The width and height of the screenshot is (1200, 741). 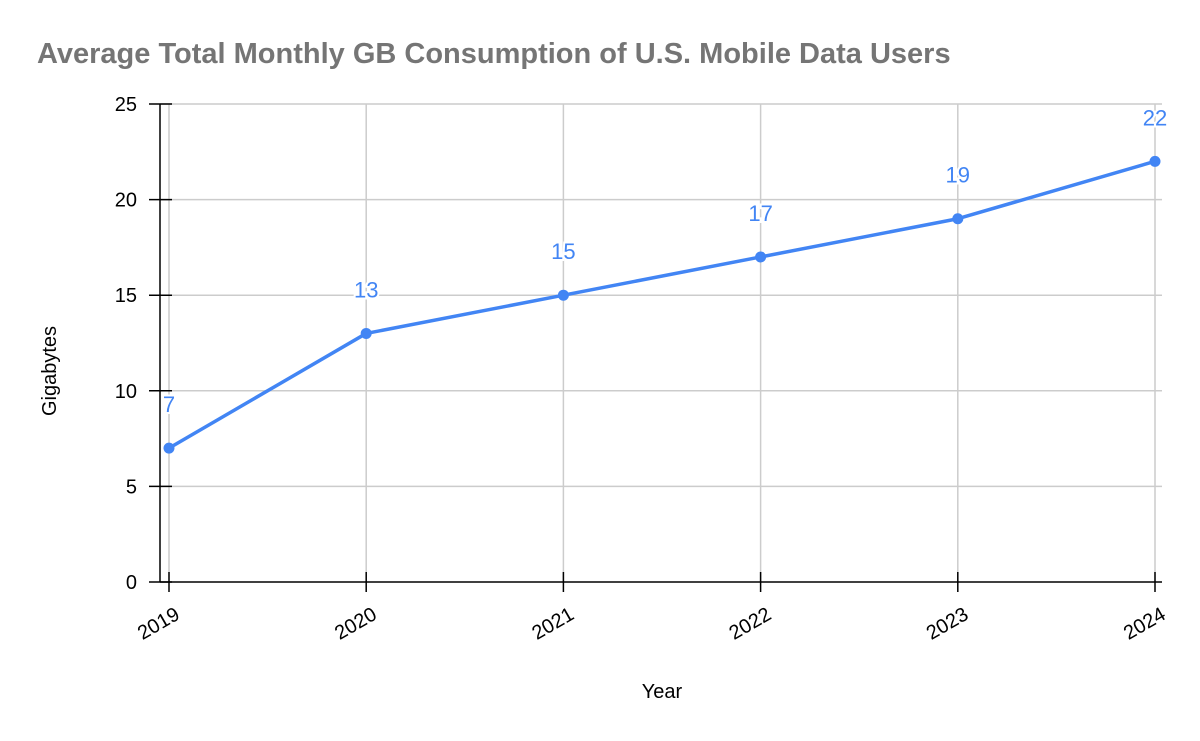 What do you see at coordinates (131, 583) in the screenshot?
I see `y-tick-label: 0` at bounding box center [131, 583].